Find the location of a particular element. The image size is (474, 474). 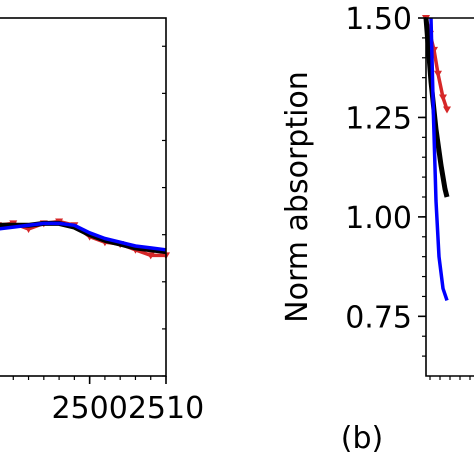

panel-a-series-0-marker is located at coordinates (150, 256).